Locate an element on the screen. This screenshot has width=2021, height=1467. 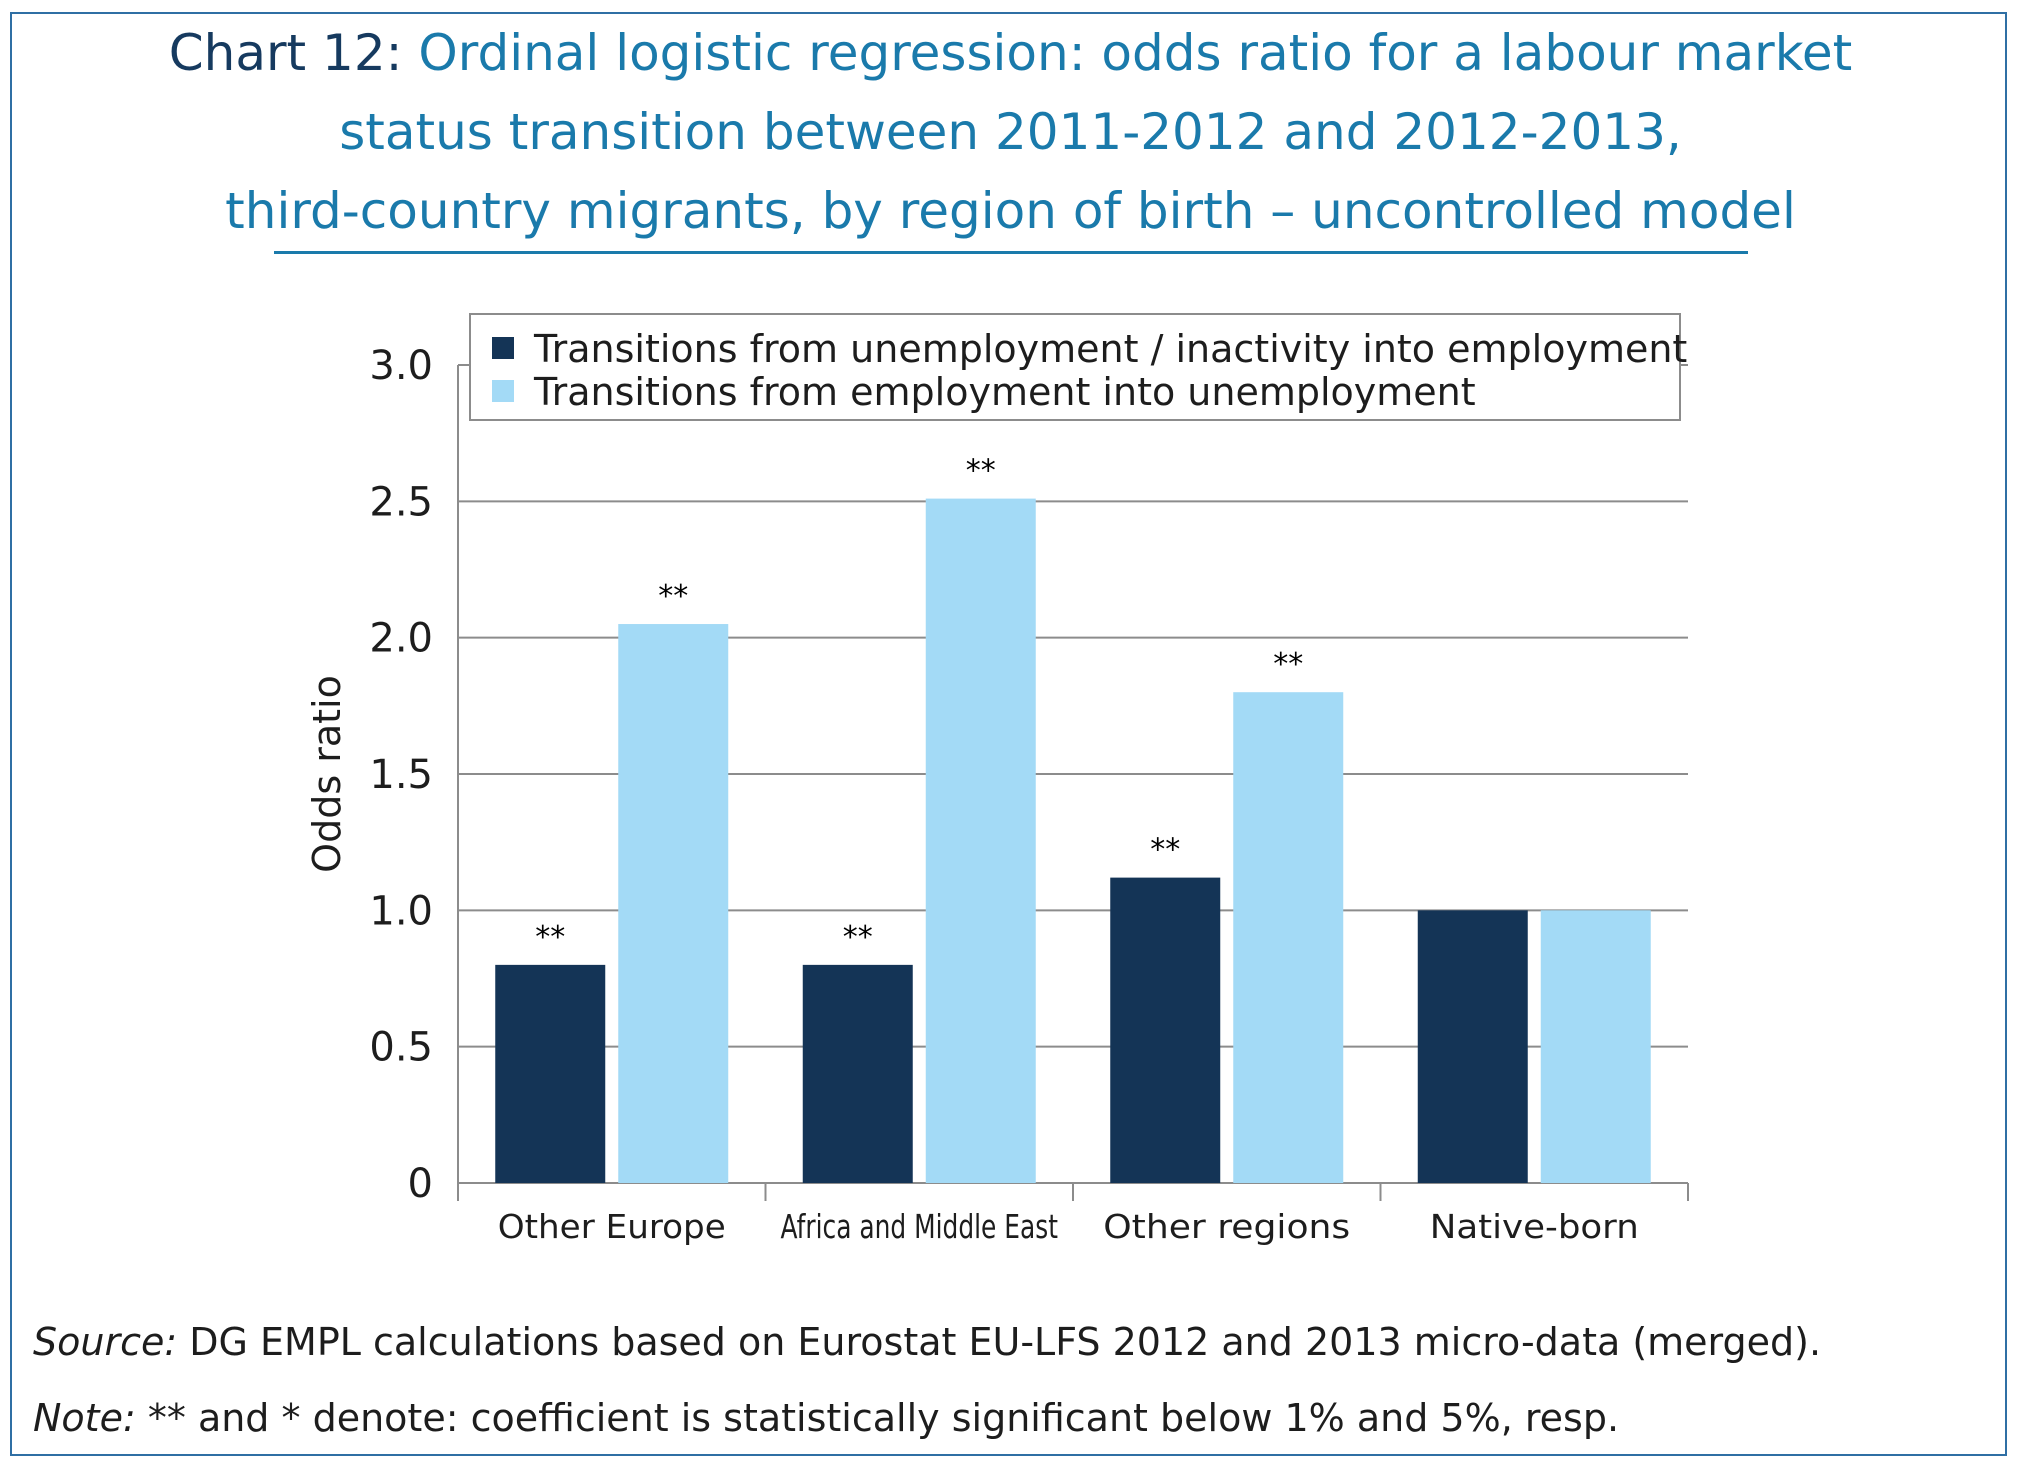
title-underline is located at coordinates (1011, 252).